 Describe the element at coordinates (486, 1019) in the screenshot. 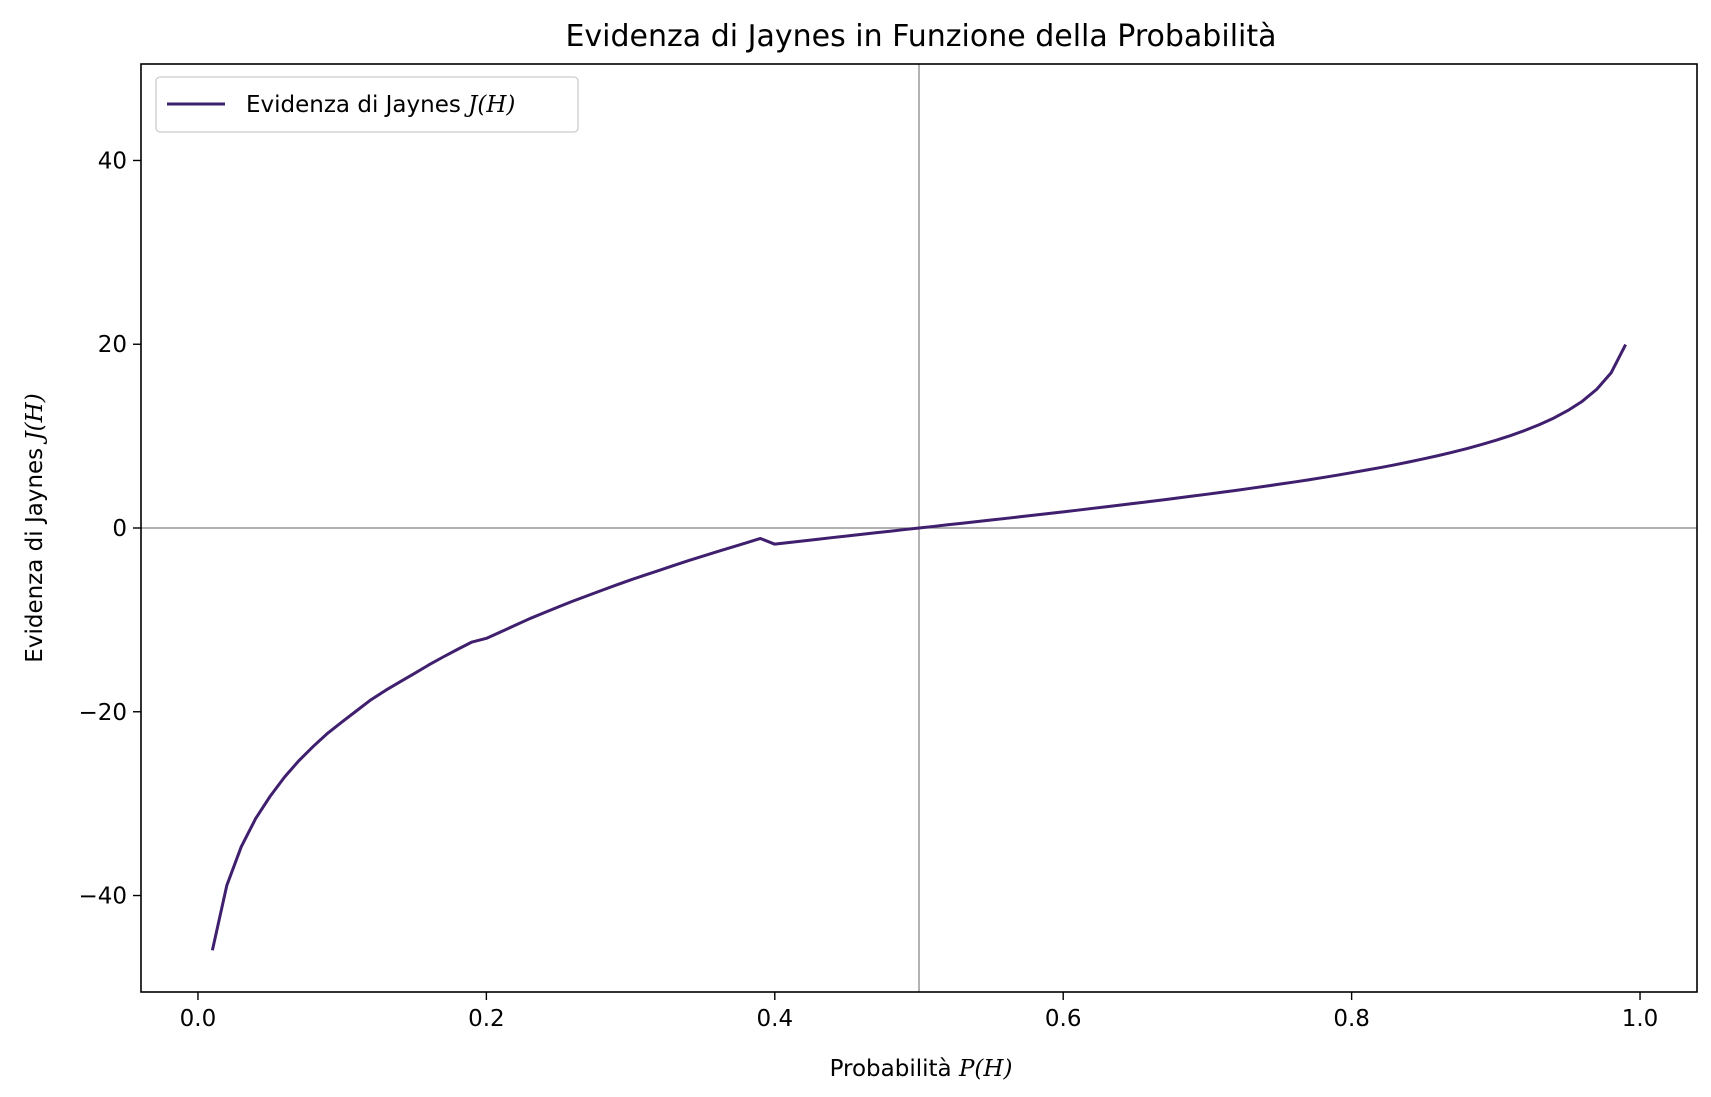

I see `x-tick-label: 0.2` at that location.